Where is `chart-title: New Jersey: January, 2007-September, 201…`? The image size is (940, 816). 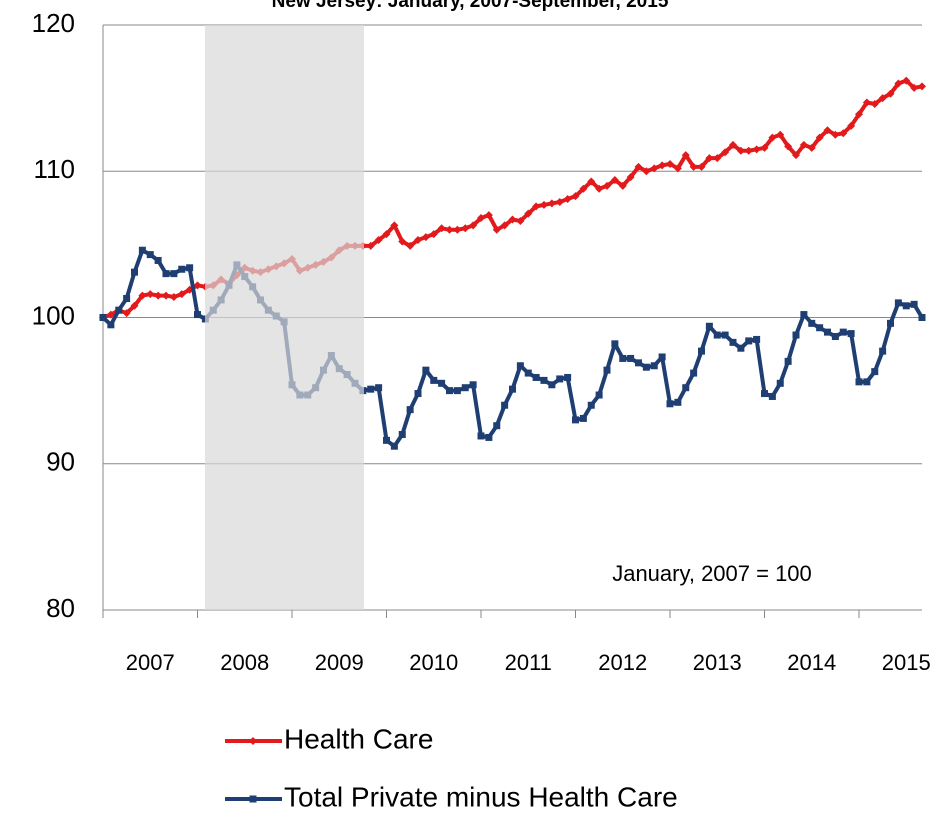
chart-title: New Jersey: January, 2007-September, 201… is located at coordinates (470, 6).